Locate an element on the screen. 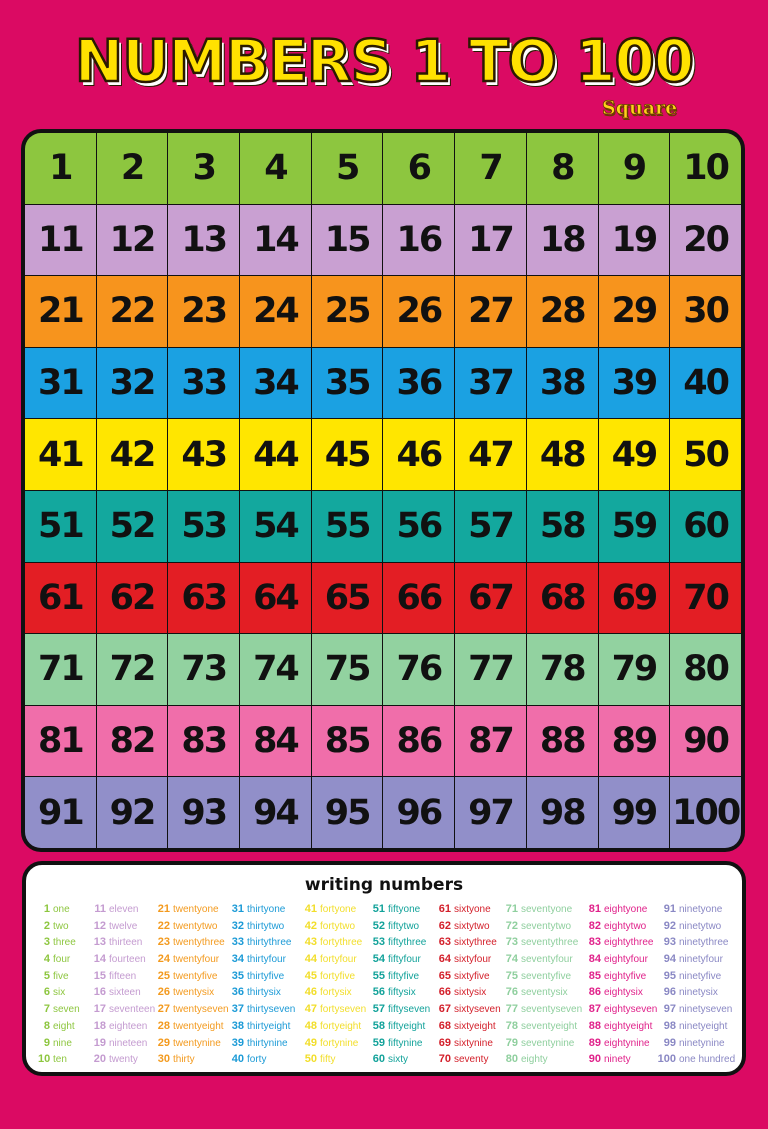  number-word-item: 94 ninetyfour is located at coordinates (693, 959).